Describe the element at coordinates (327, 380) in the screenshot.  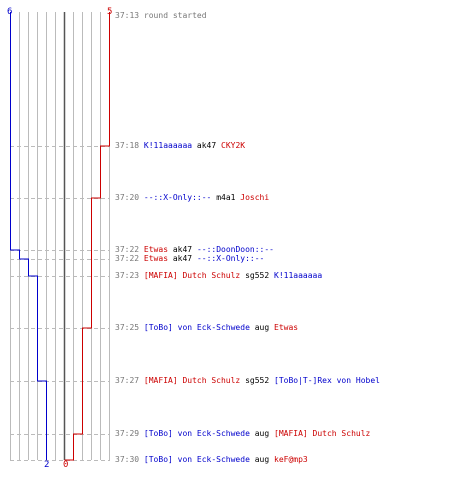
I see `event-victim: [ToBo|T-]Rex von Hobel` at that location.